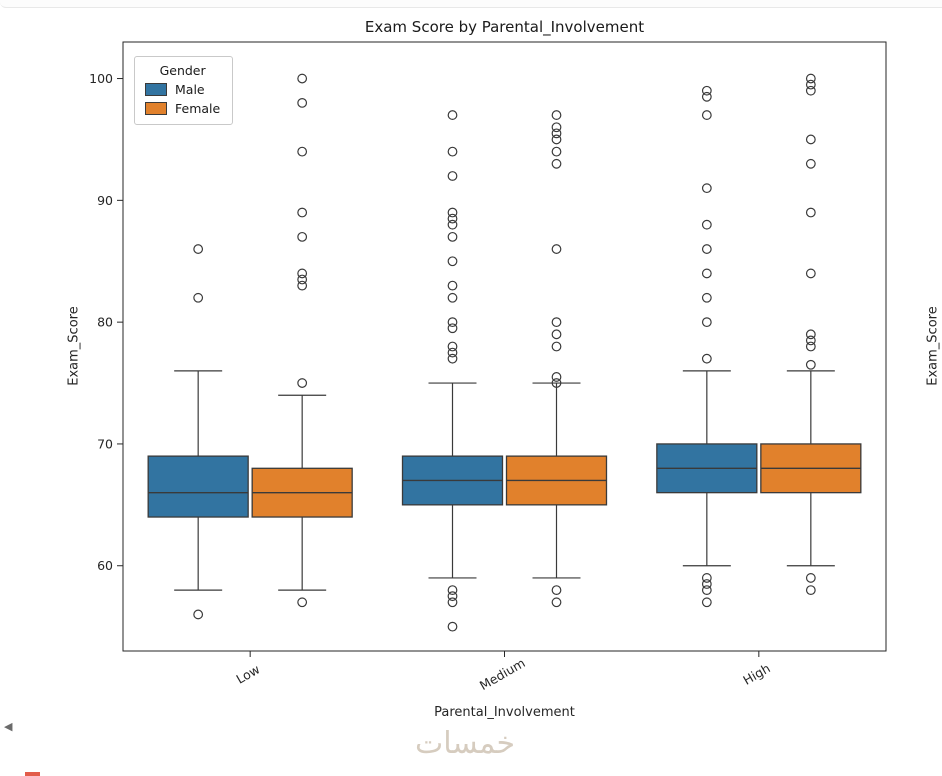 The height and width of the screenshot is (776, 942). I want to click on legend-title: Gender, so click(182, 70).